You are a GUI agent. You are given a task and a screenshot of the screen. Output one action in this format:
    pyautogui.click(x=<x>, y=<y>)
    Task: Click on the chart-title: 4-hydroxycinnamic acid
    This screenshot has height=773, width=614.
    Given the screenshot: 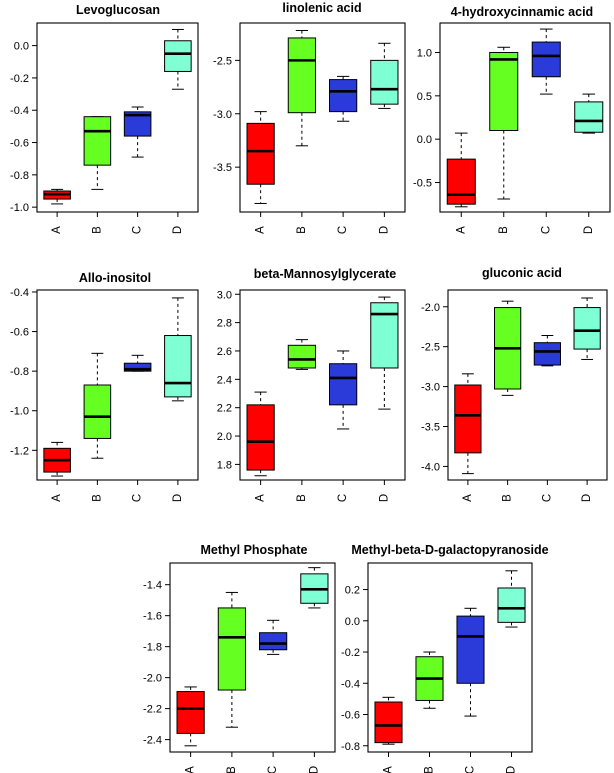 What is the action you would take?
    pyautogui.click(x=522, y=12)
    